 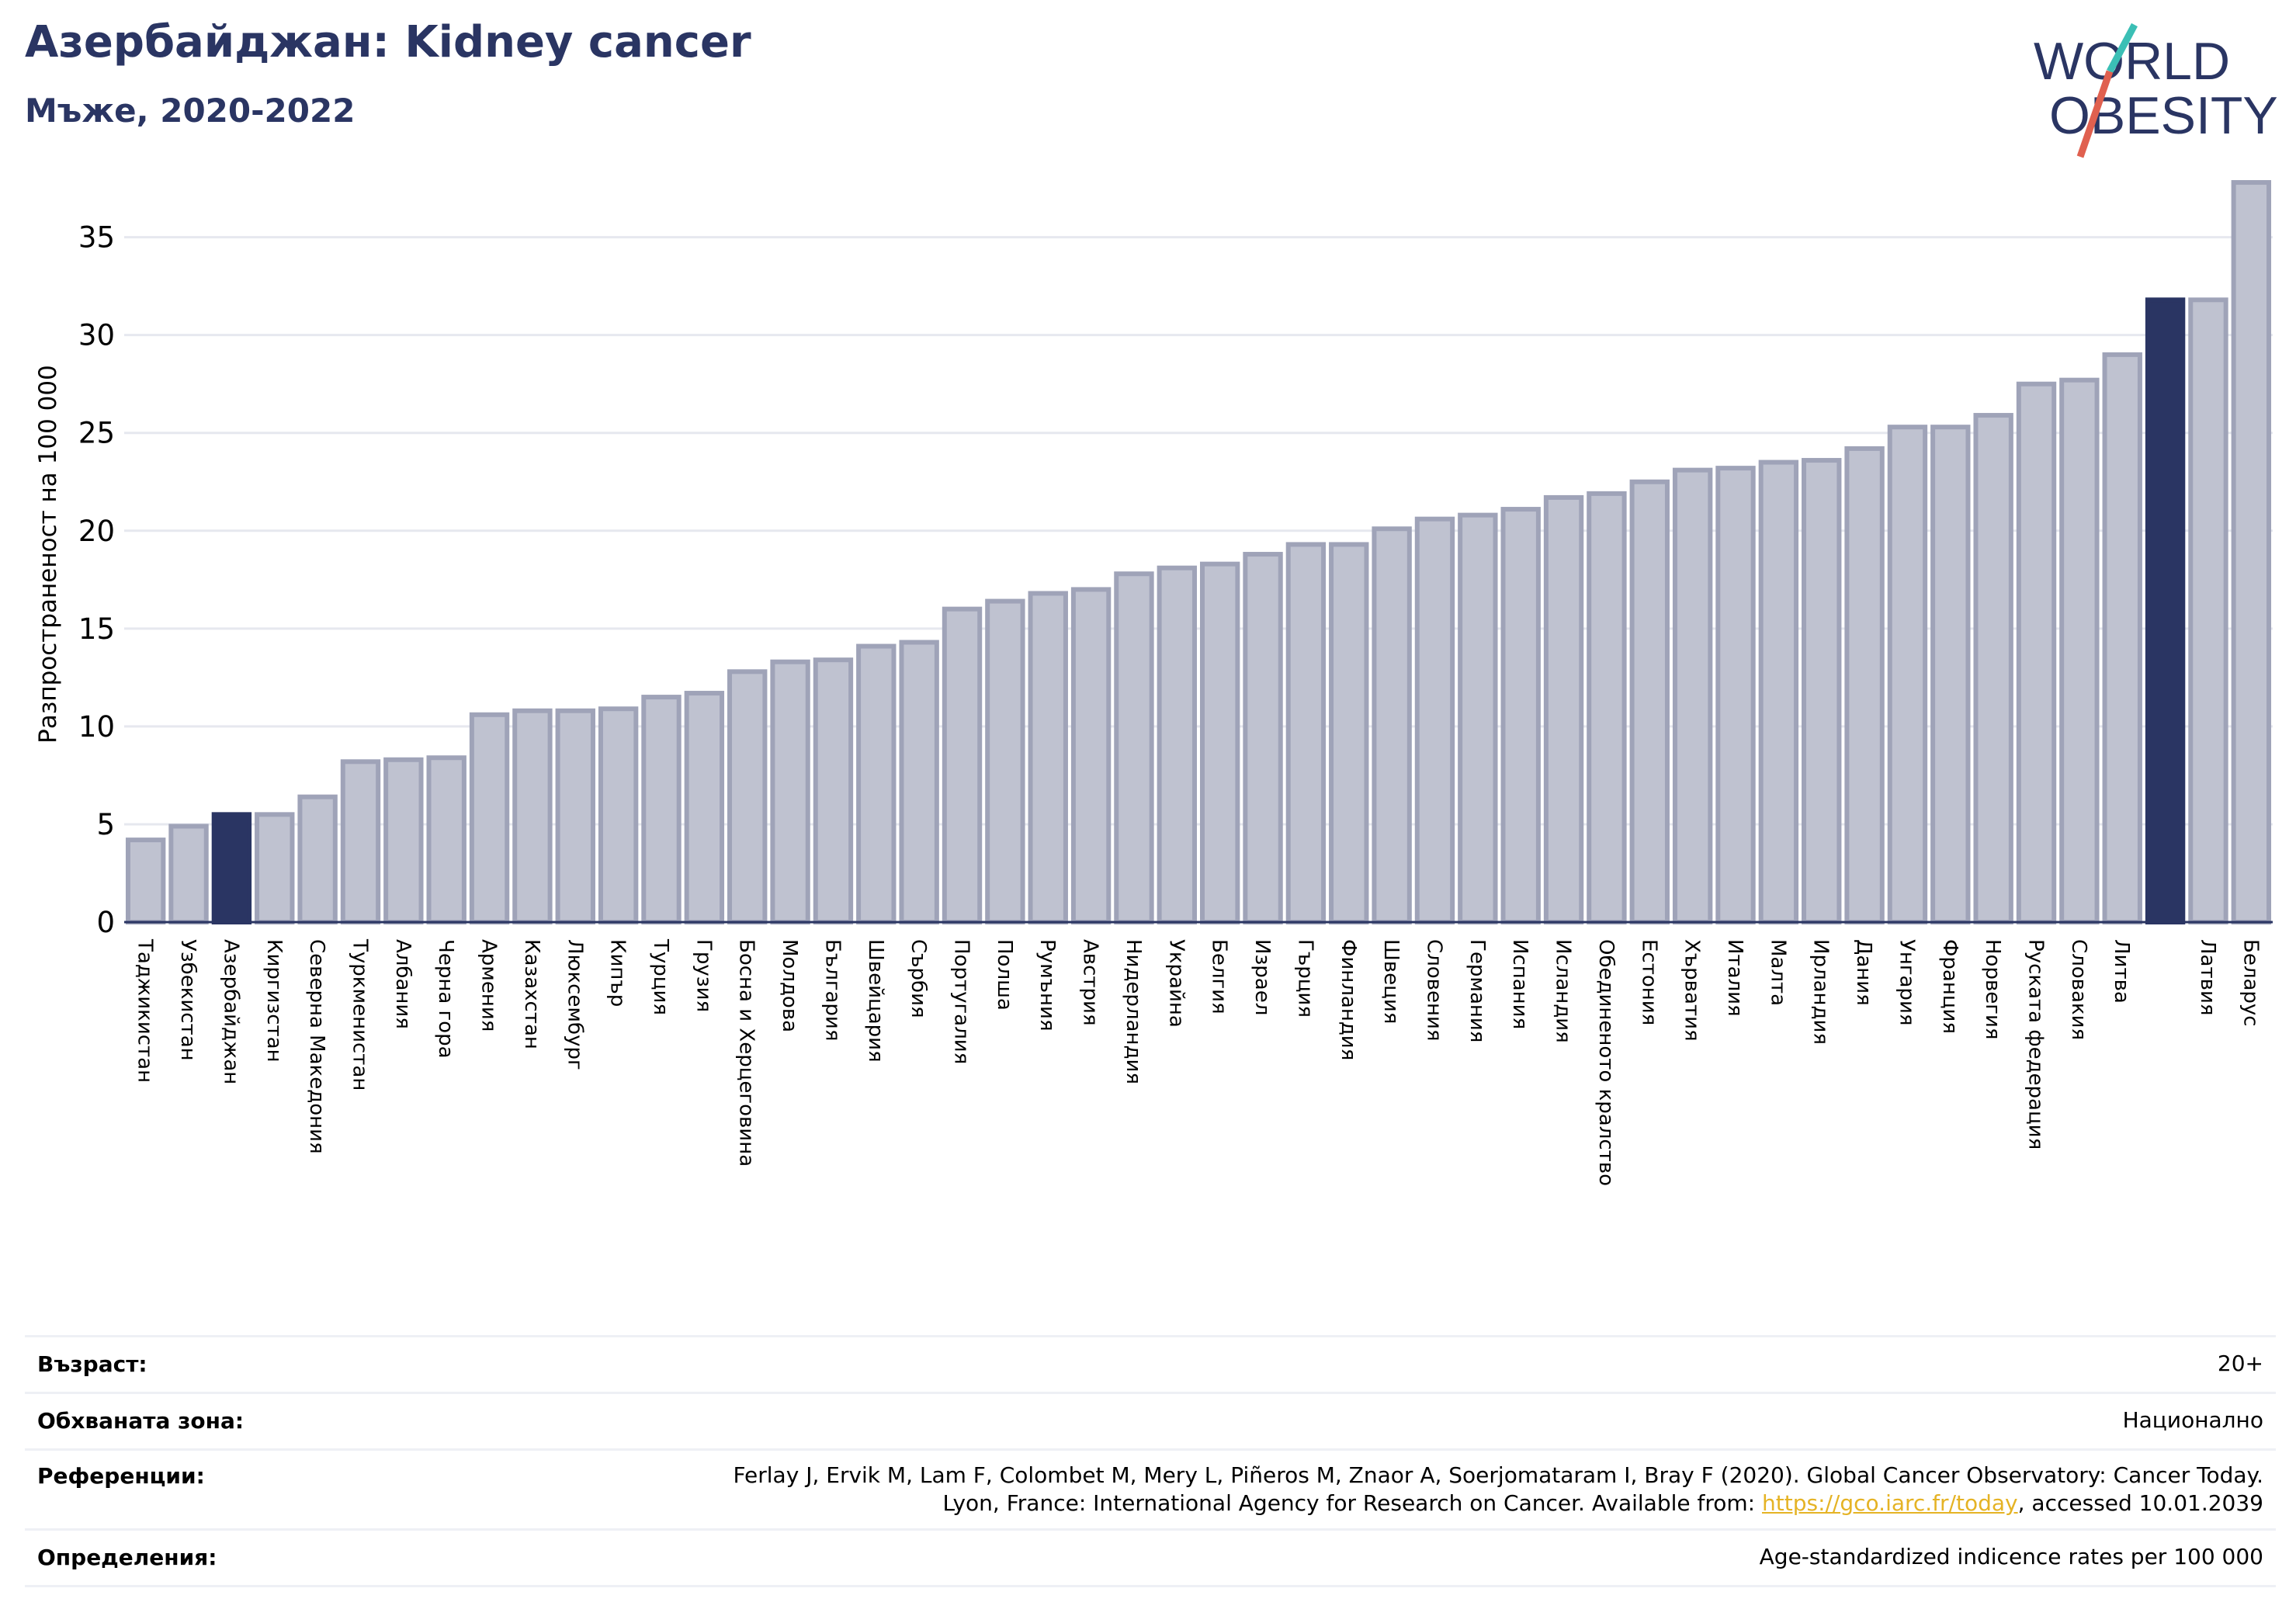 What do you see at coordinates (359, 1014) in the screenshot?
I see `x-tick-label: Туркменистан` at bounding box center [359, 1014].